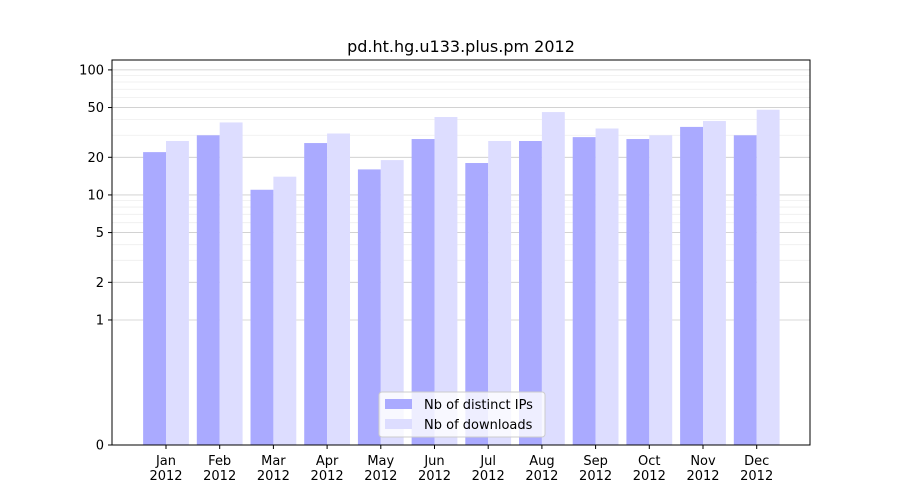  Describe the element at coordinates (100, 283) in the screenshot. I see `y-tick-label: 2` at that location.